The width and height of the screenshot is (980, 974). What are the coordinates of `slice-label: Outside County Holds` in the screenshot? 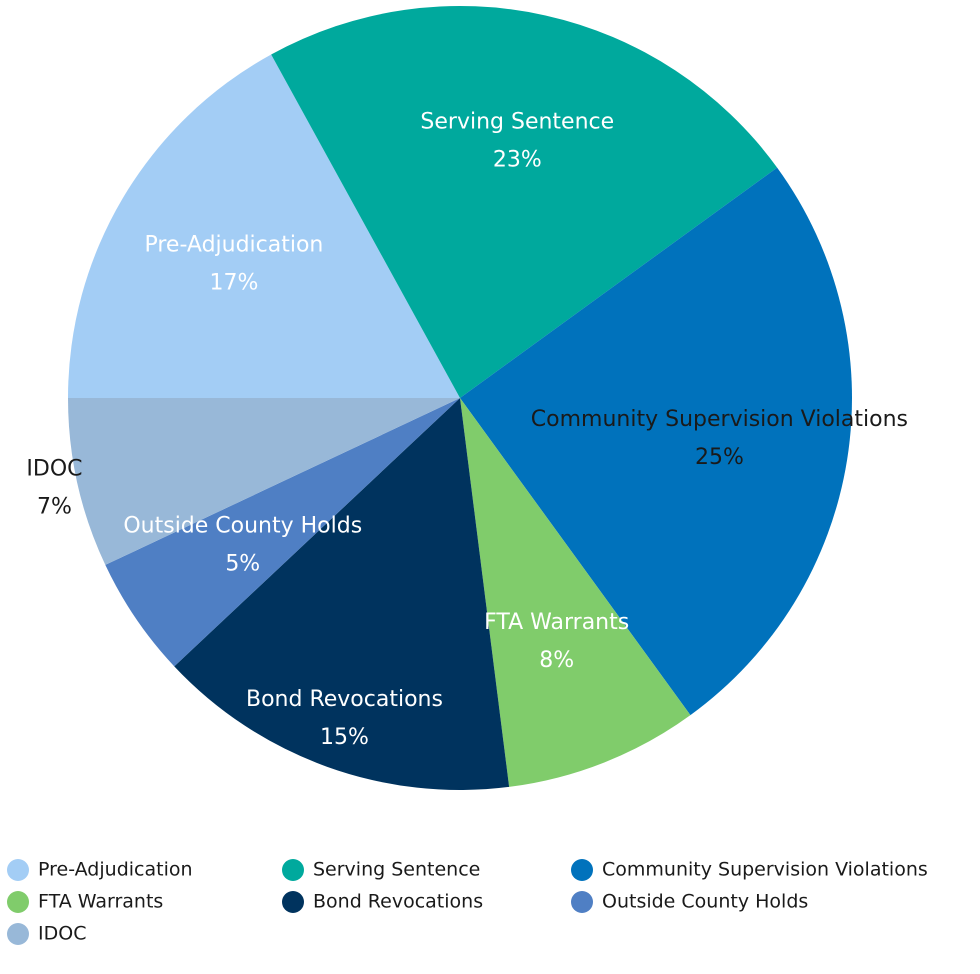 It's located at (242, 526).